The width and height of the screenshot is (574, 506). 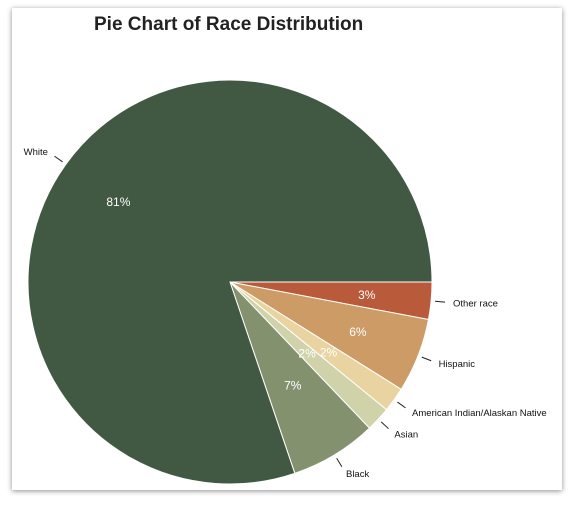 I want to click on category-label-american-indian-alaskan-native: American Indian/Alaskan Native, so click(x=479, y=413).